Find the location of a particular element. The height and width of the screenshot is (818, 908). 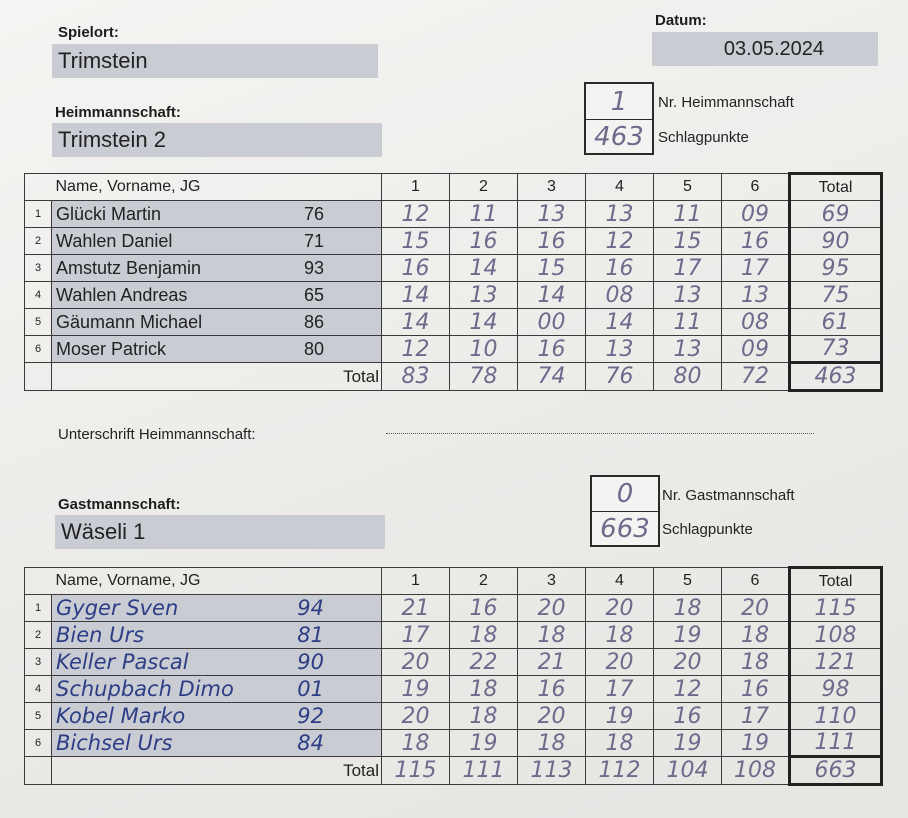

round-total-cell: 74 is located at coordinates (551, 376).